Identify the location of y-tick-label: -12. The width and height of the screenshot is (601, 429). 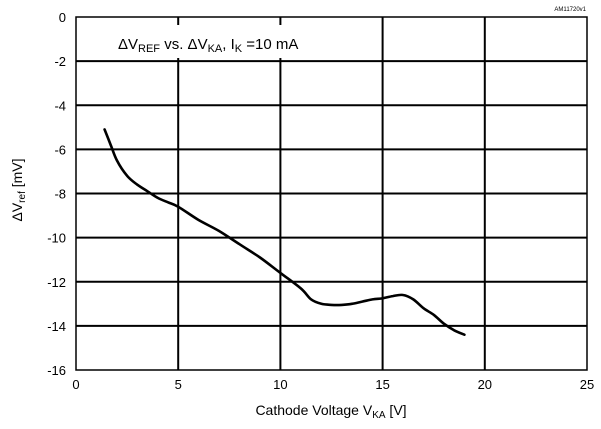
(56, 282).